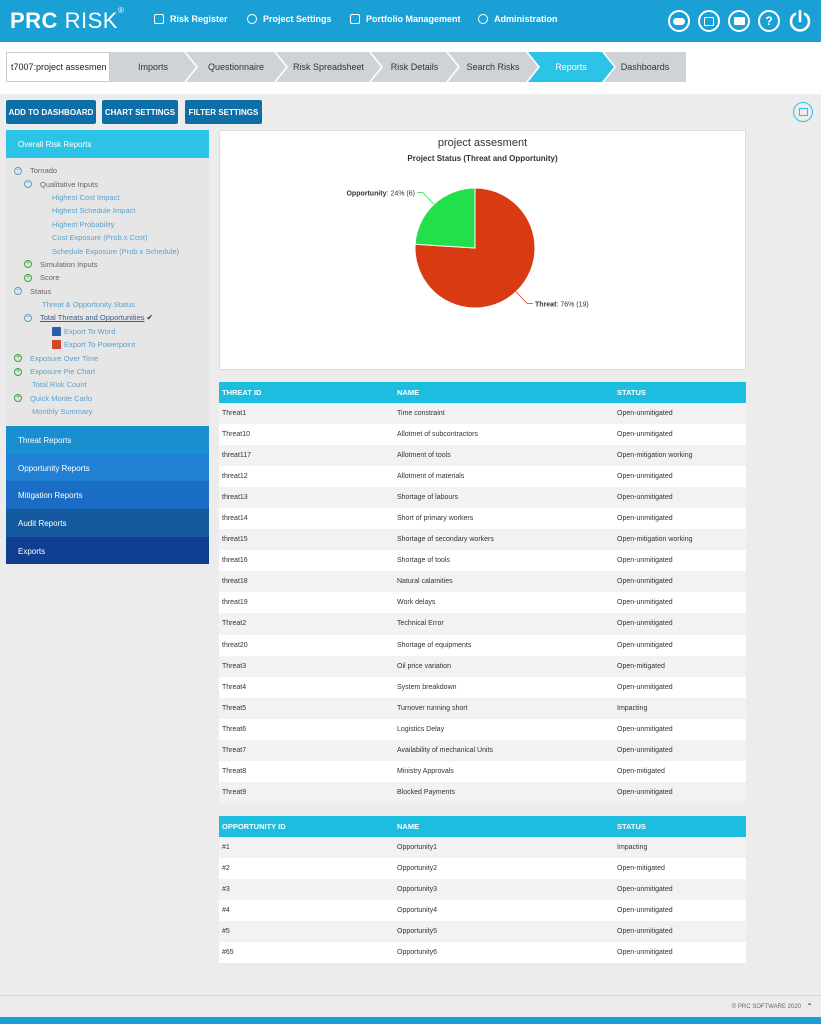  I want to click on tree-item-schedule-exposure-prob-x-schedule: Schedule Exposure (Prob.x Schedule), so click(107, 250).